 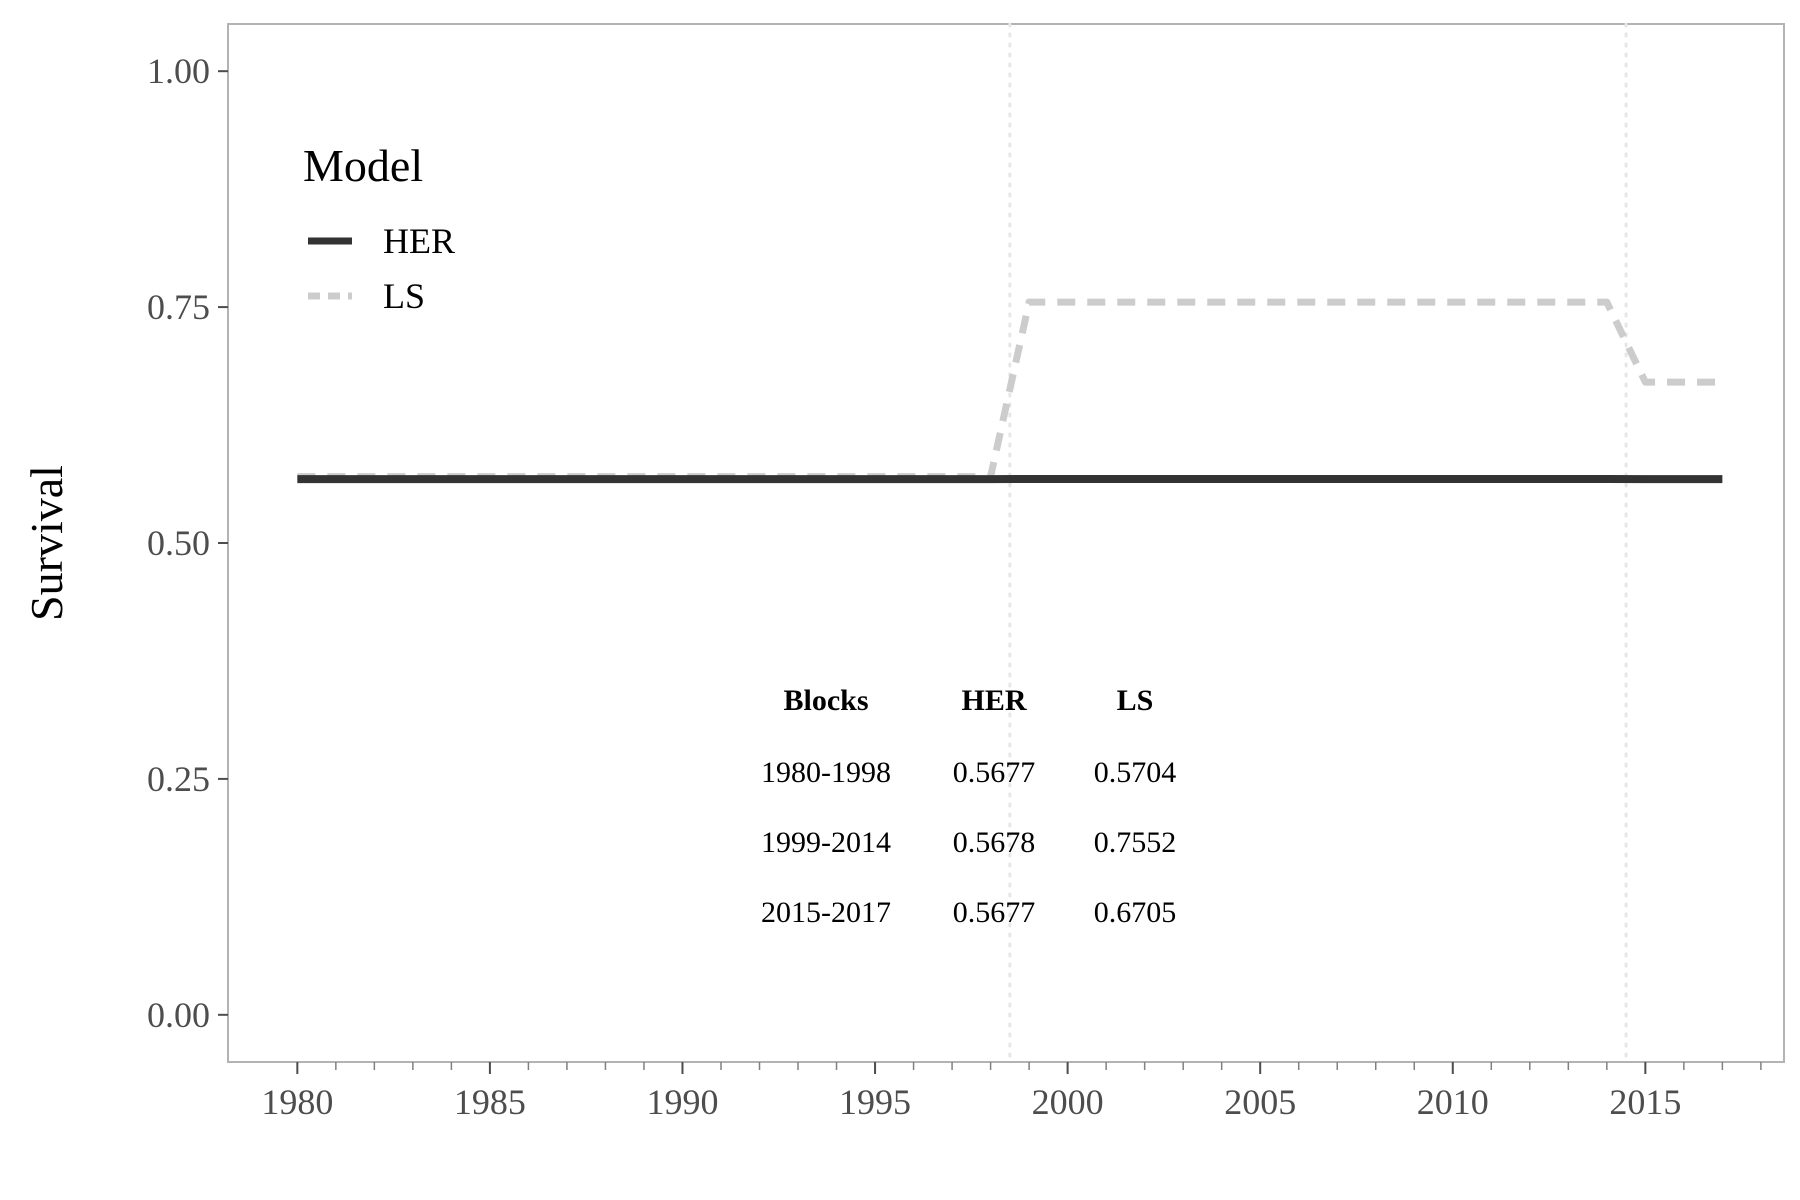 What do you see at coordinates (178, 779) in the screenshot?
I see `y-tick-label: 0.25` at bounding box center [178, 779].